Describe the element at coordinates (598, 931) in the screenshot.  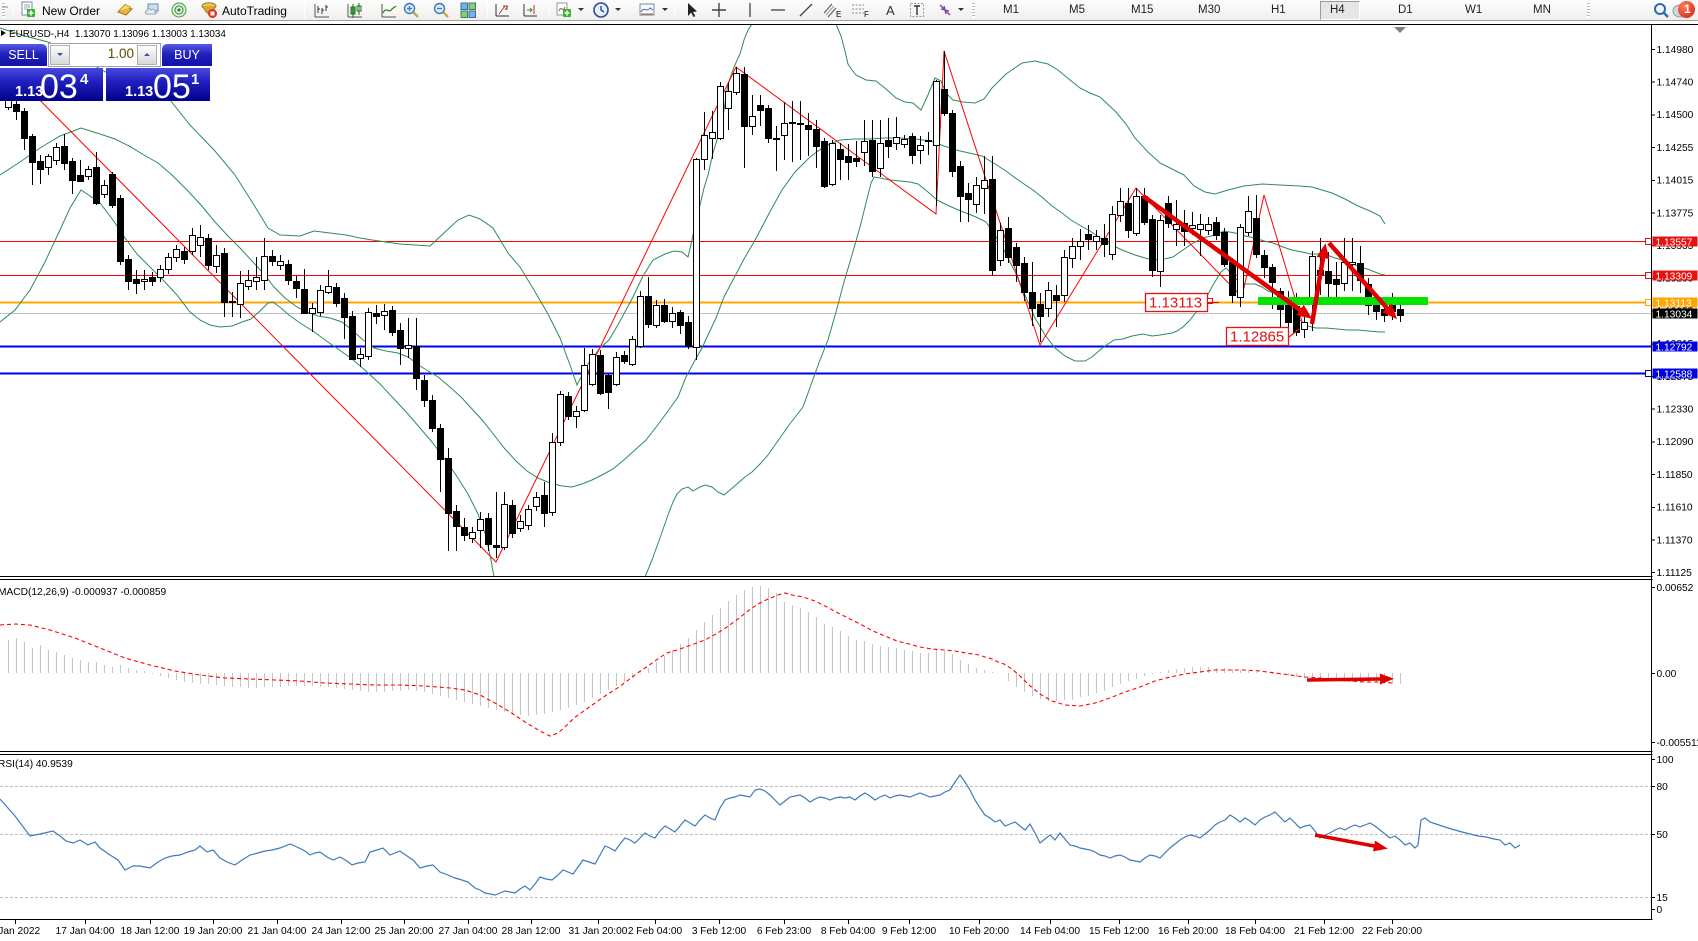
I see `svg-text: 31 Jan 20:00` at that location.